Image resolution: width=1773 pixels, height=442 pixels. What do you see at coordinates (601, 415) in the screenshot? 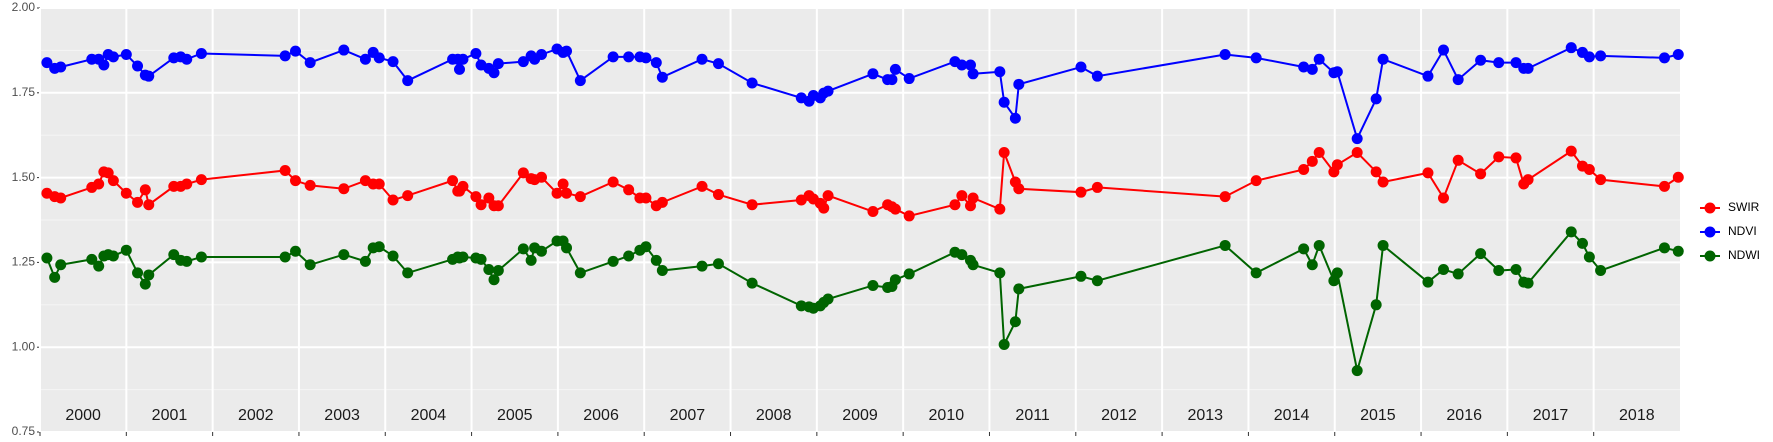
I see `year-label: 2006` at bounding box center [601, 415].